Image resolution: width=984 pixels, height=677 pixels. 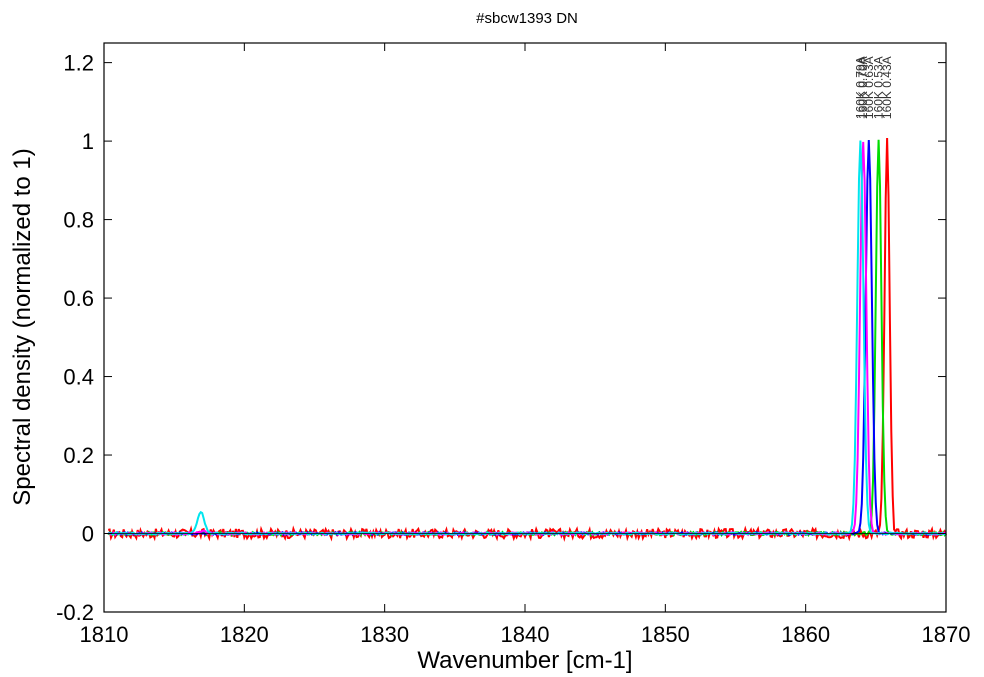 What do you see at coordinates (88, 141) in the screenshot?
I see `y-tick-label: 1` at bounding box center [88, 141].